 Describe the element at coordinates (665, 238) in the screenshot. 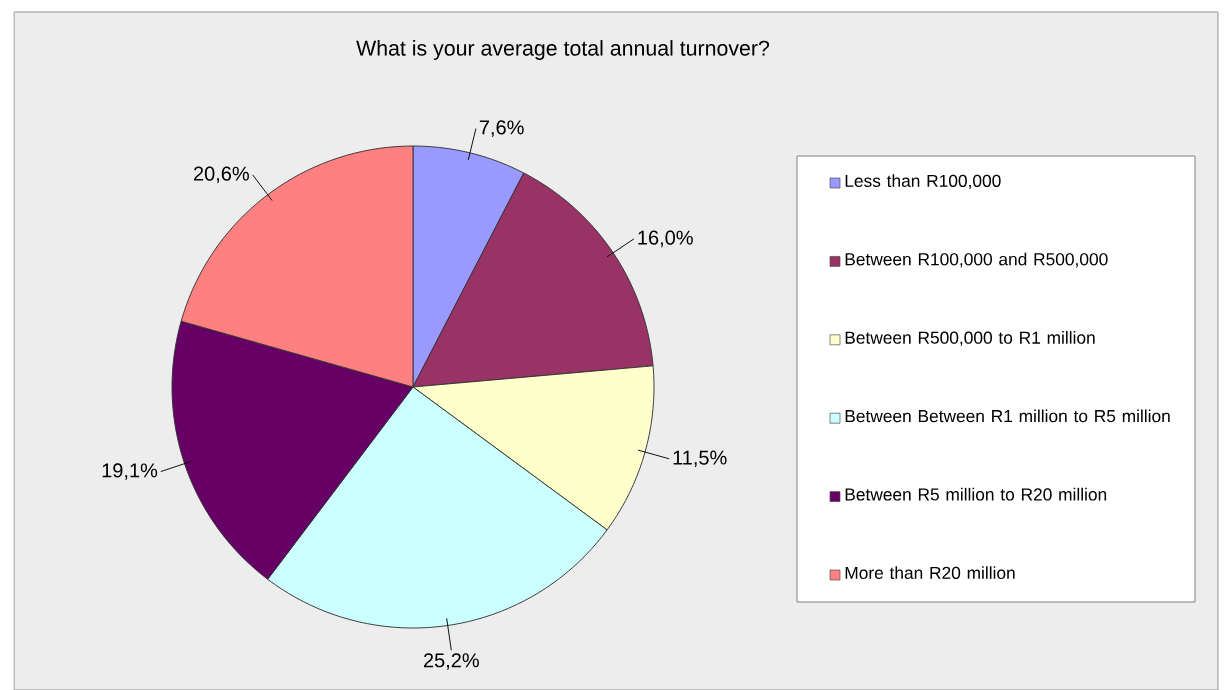

I see `data-label: 16,0%` at that location.